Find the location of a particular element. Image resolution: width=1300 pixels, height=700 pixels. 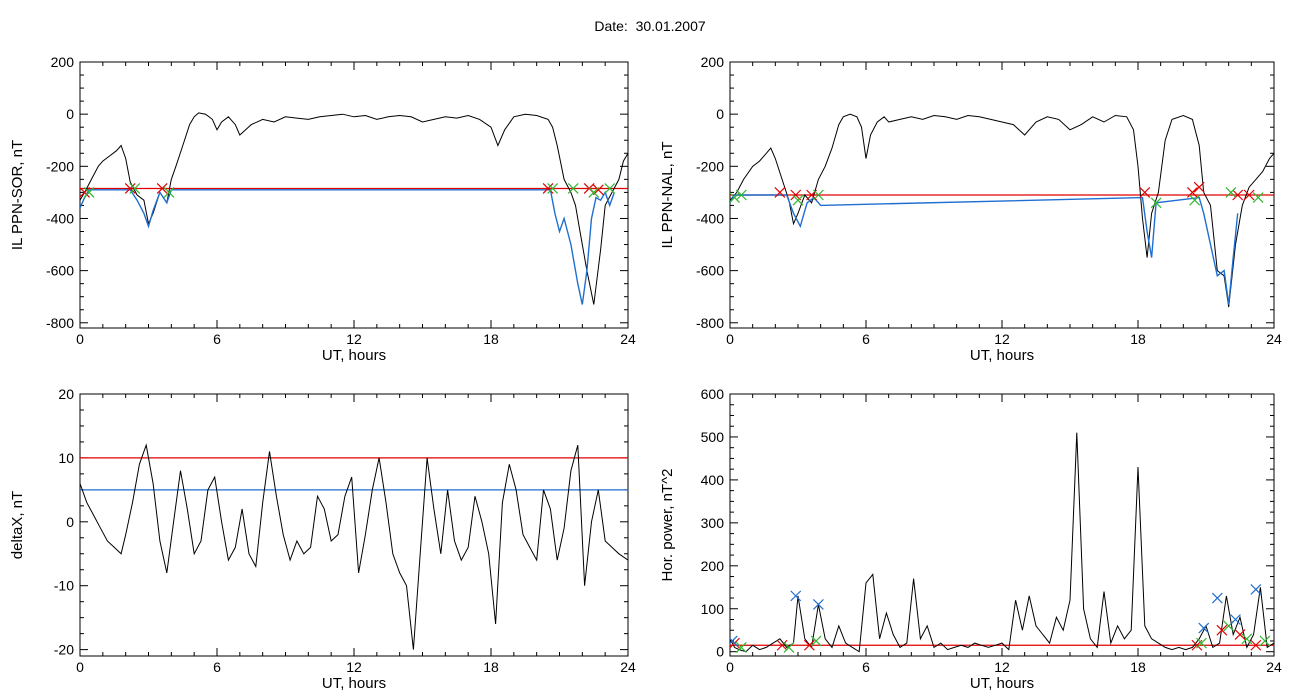

y-tick-label: 20 is located at coordinates (66, 394).